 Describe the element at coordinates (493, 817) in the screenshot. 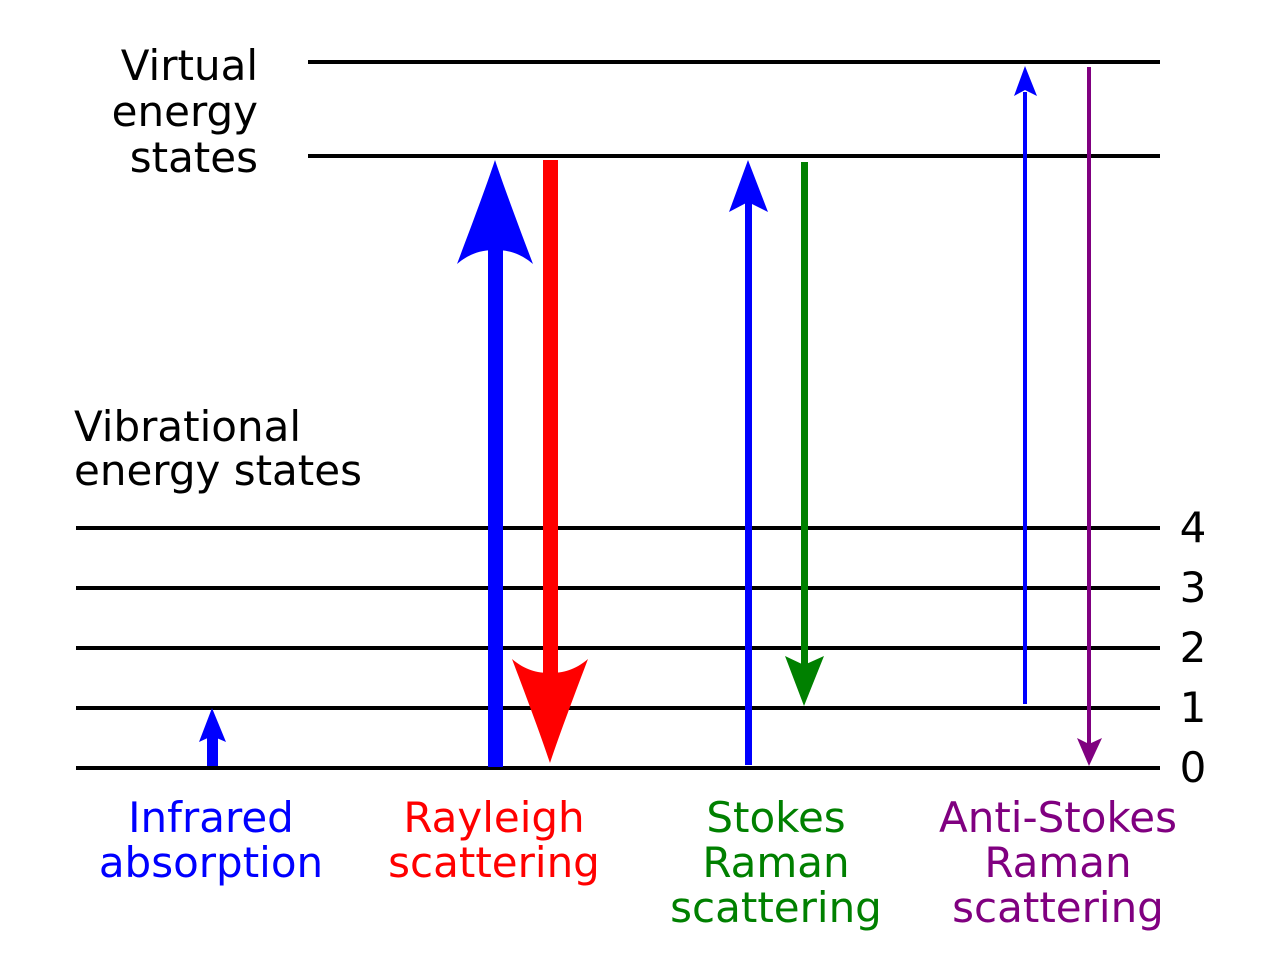

I see `rayleigh-caption-line-1: Rayleigh` at that location.